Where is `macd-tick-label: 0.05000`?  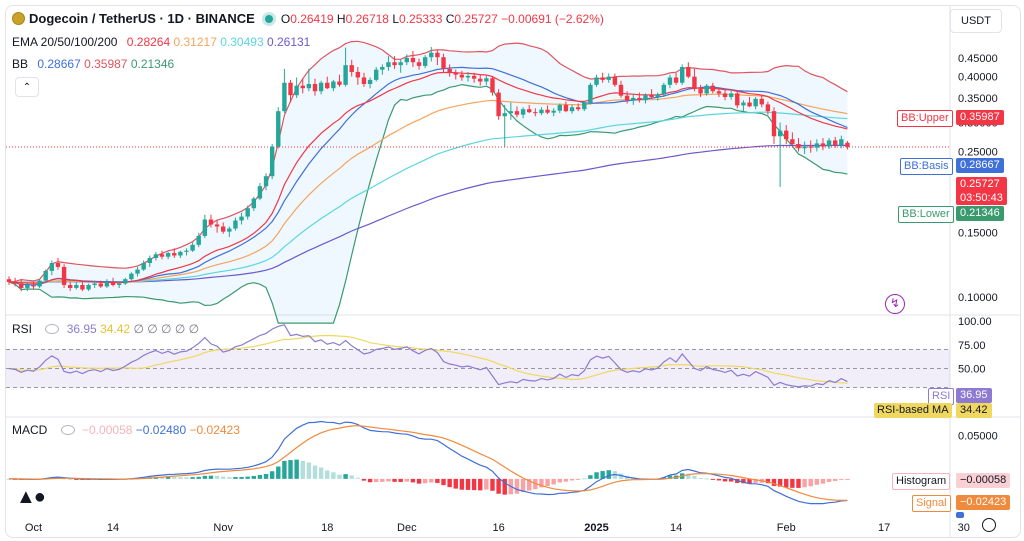 macd-tick-label: 0.05000 is located at coordinates (978, 436).